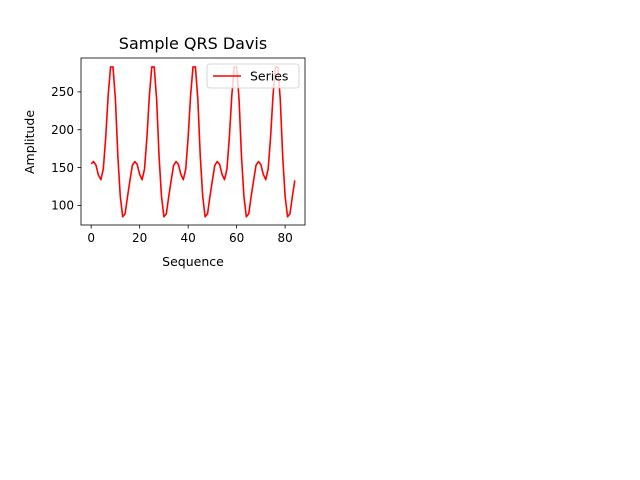 This screenshot has width=640, height=480. I want to click on plot-area, so click(193, 142).